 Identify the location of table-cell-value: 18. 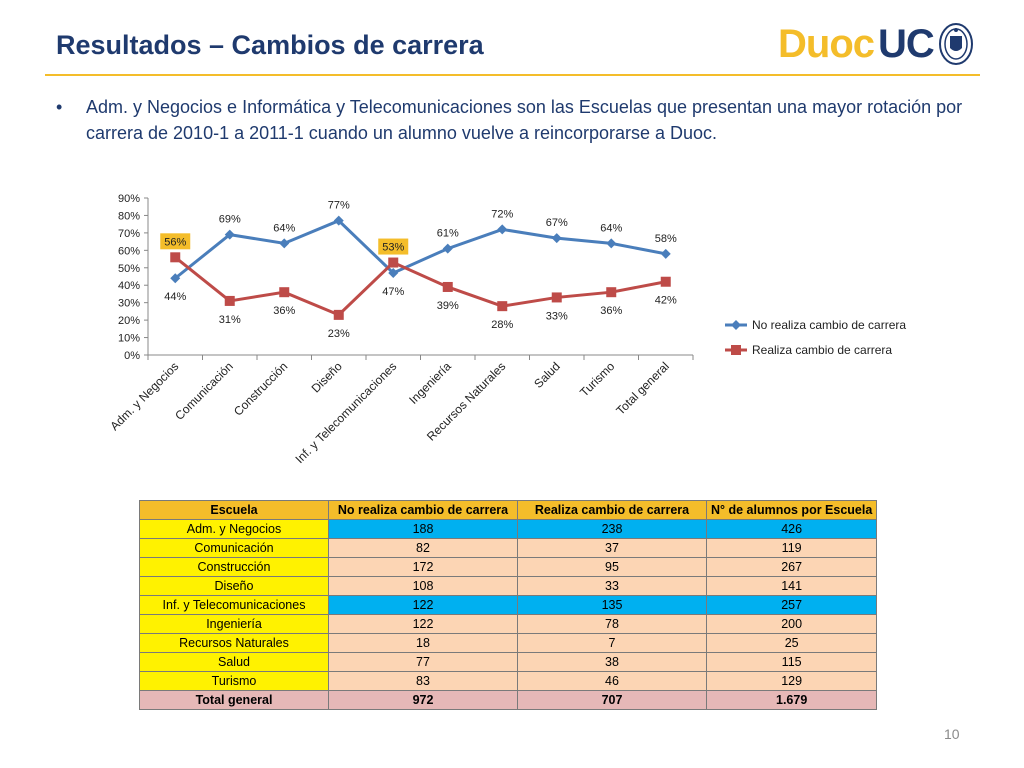
(423, 643).